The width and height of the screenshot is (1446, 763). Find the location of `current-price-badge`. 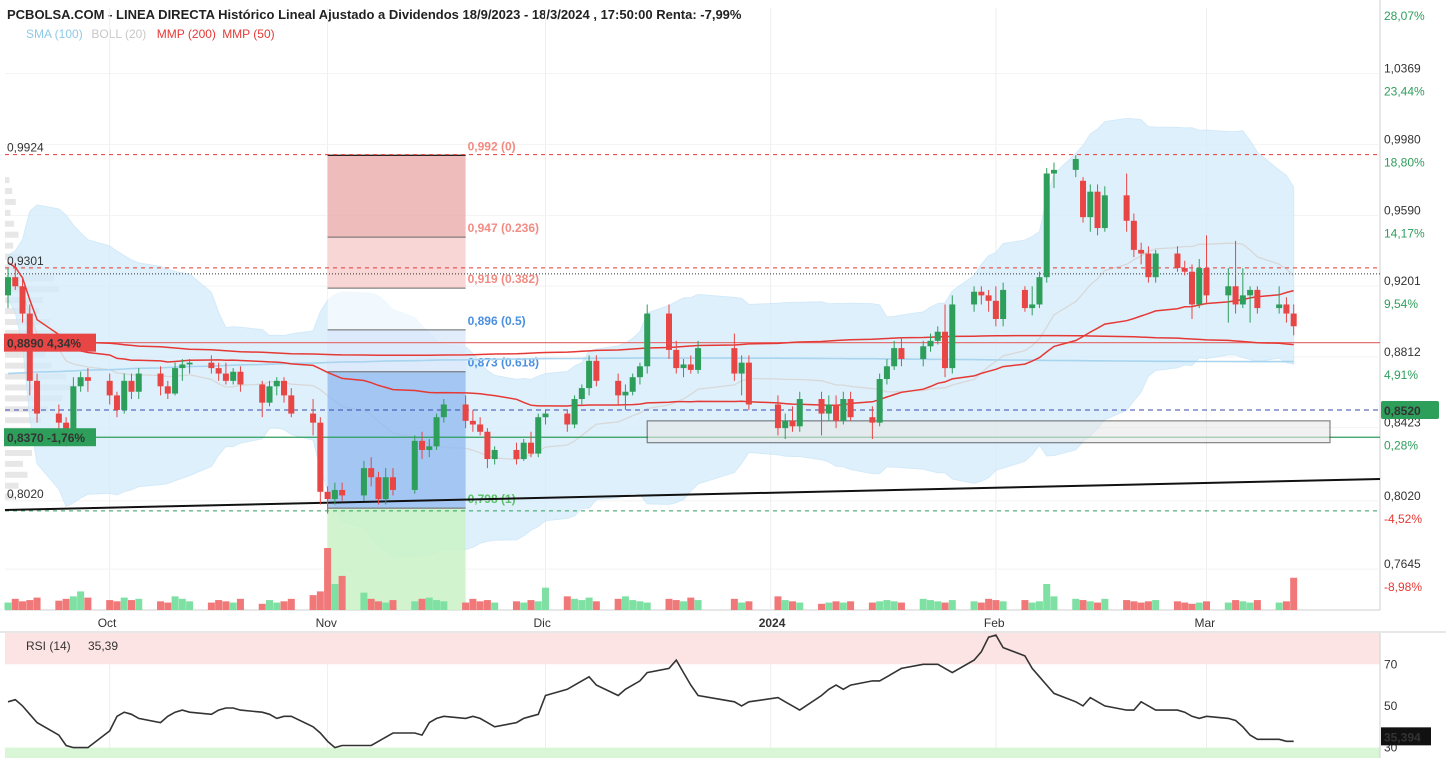

current-price-badge is located at coordinates (1410, 409).